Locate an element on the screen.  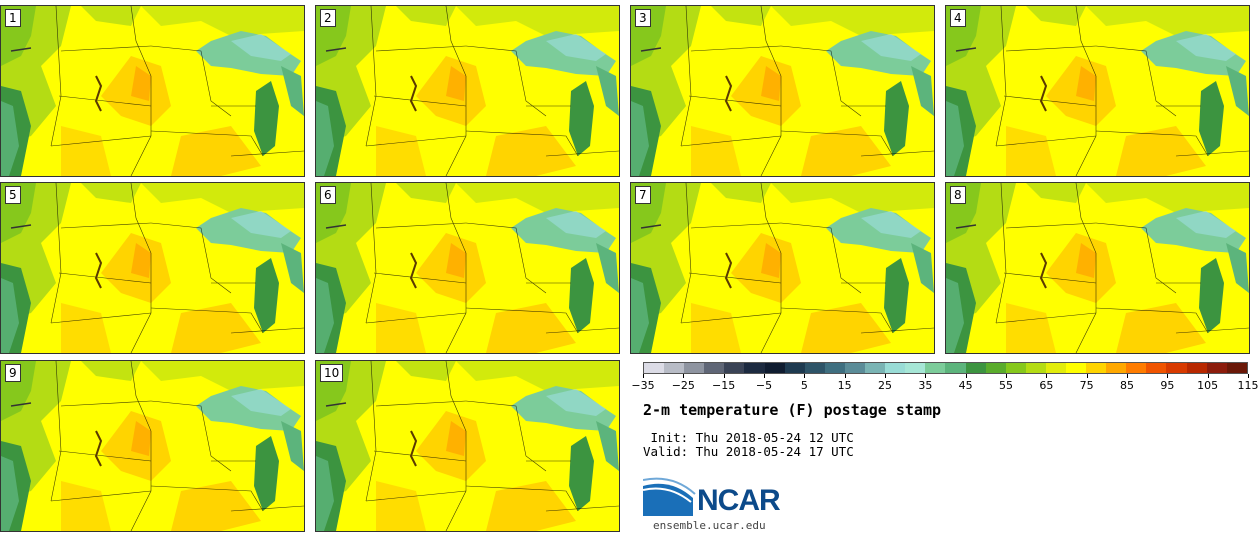
colorbar-tick-label: 15 is located at coordinates (844, 385).